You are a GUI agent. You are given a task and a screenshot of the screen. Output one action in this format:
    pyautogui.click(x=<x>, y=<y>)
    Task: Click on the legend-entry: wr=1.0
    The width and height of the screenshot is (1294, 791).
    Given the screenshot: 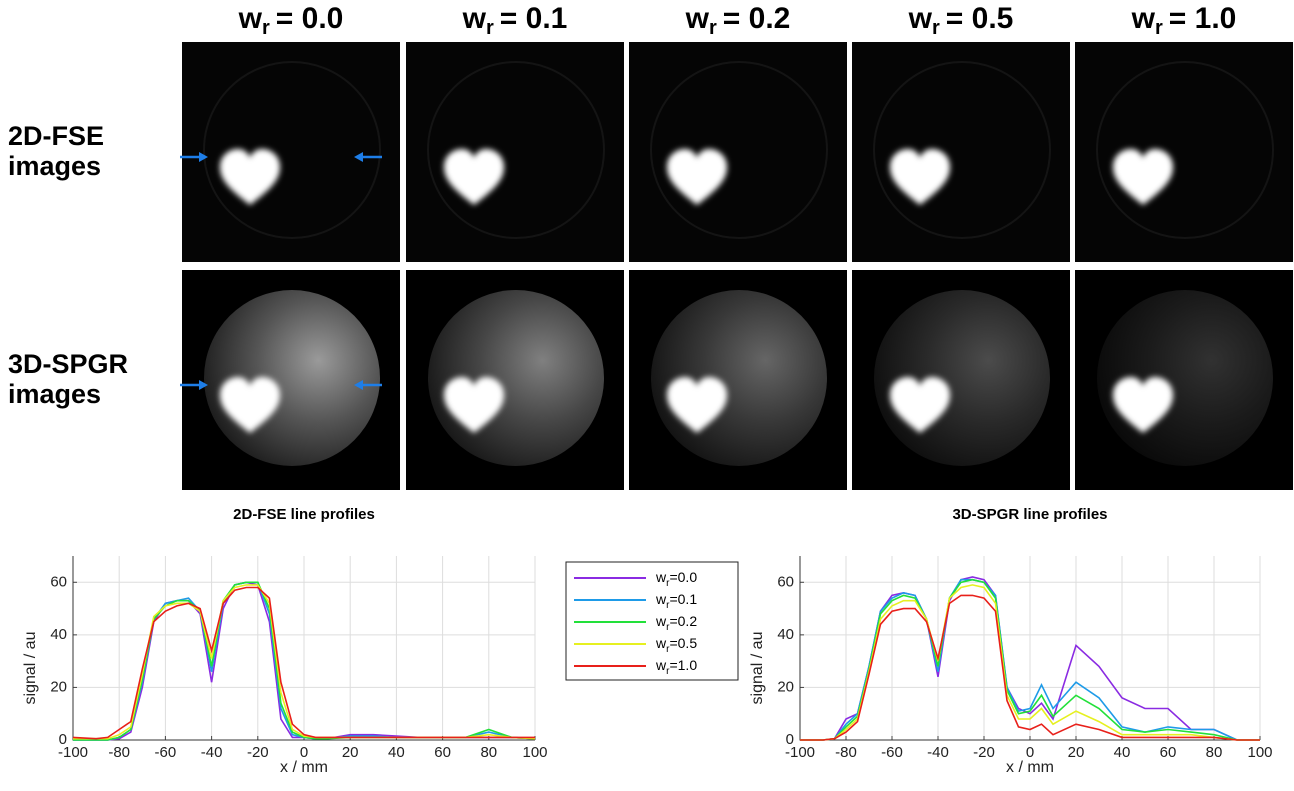 What is the action you would take?
    pyautogui.click(x=676, y=667)
    